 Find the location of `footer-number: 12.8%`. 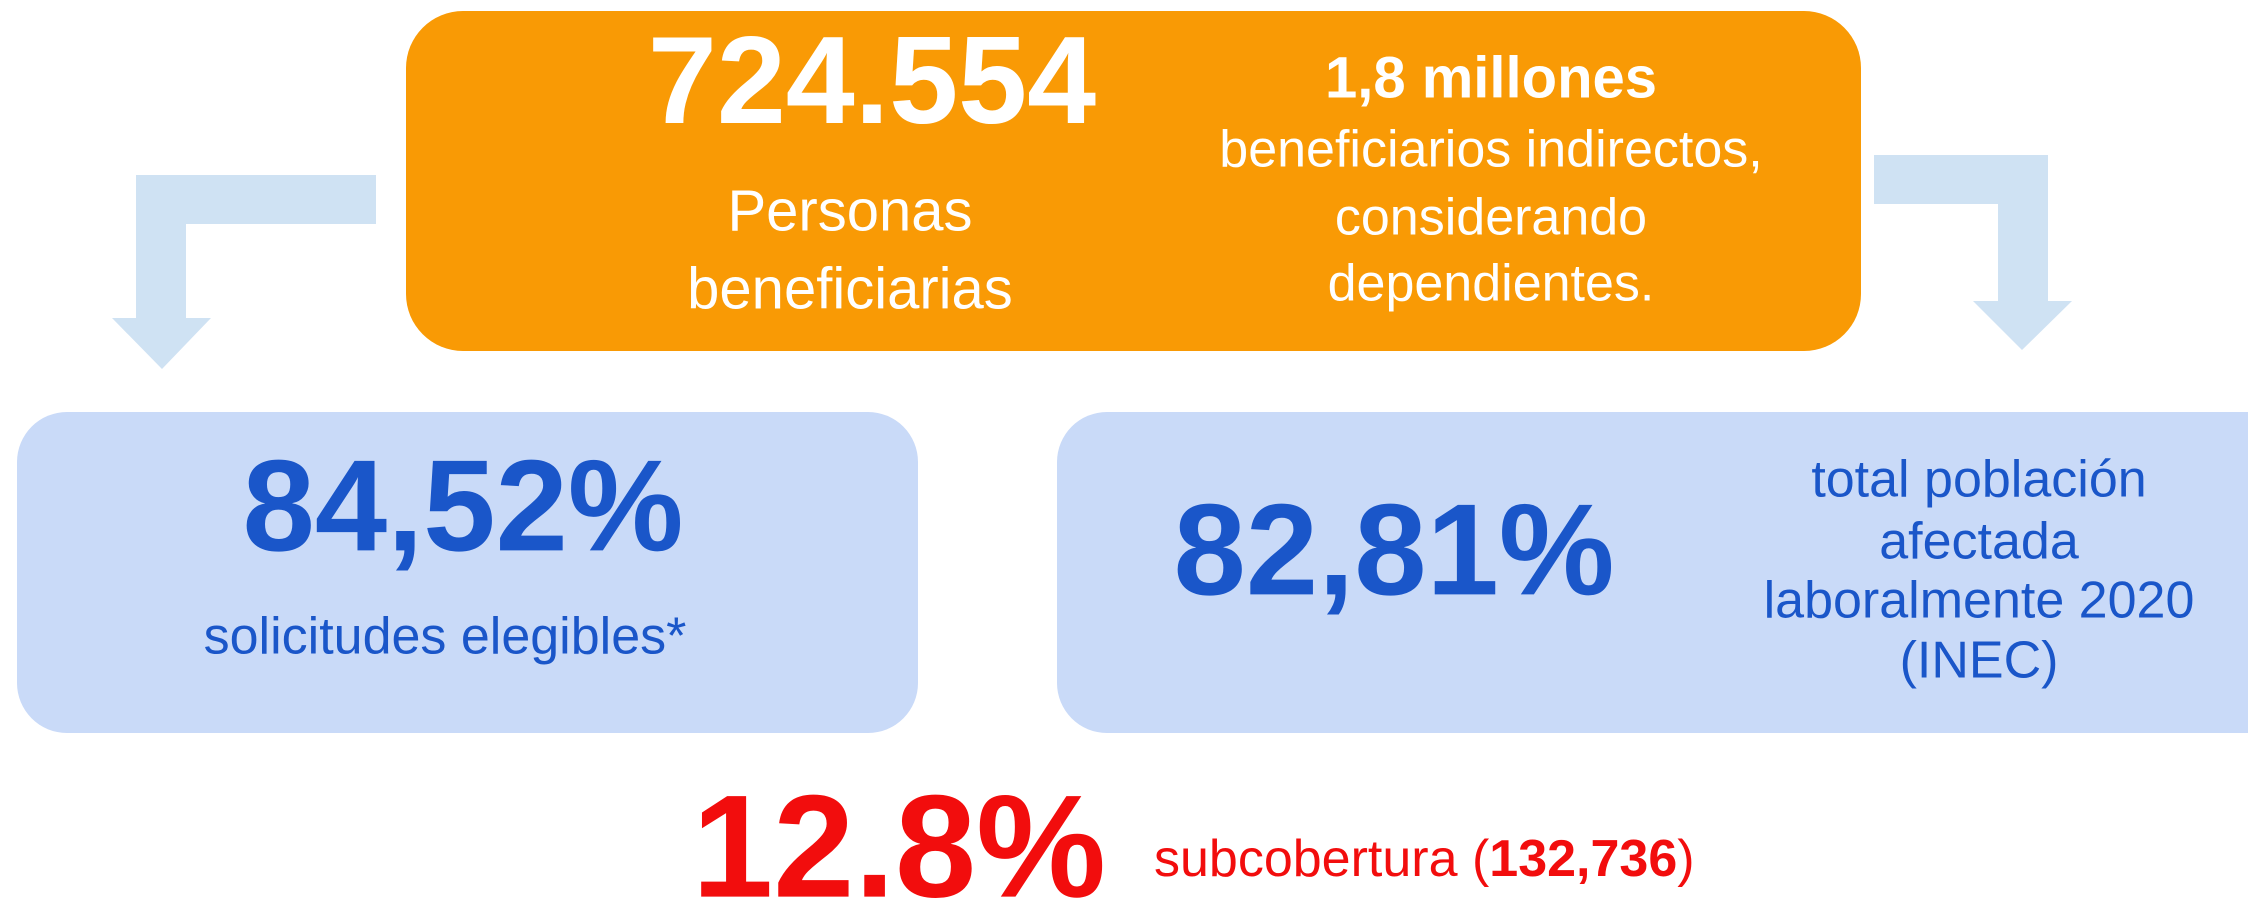

footer-number: 12.8% is located at coordinates (899, 835).